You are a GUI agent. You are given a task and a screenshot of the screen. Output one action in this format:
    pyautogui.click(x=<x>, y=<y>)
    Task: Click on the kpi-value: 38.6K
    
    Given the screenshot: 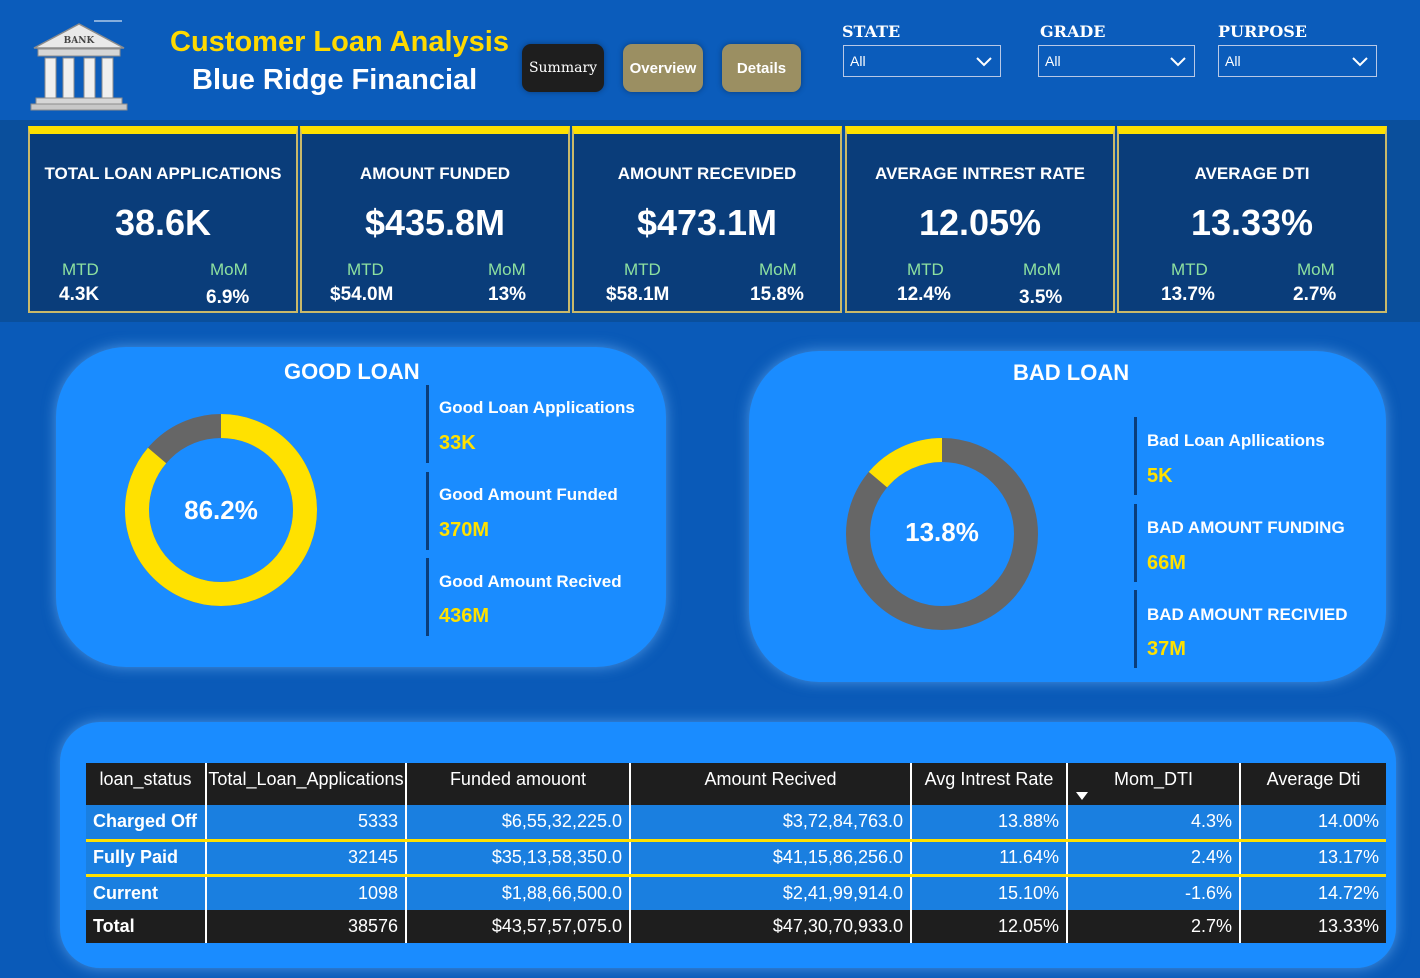 What is the action you would take?
    pyautogui.click(x=163, y=222)
    